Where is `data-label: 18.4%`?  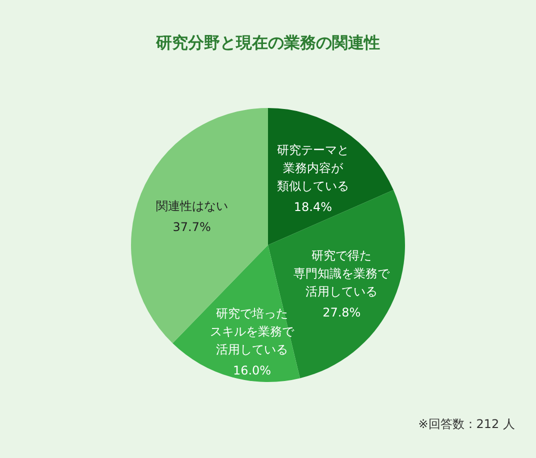 data-label: 18.4% is located at coordinates (313, 207).